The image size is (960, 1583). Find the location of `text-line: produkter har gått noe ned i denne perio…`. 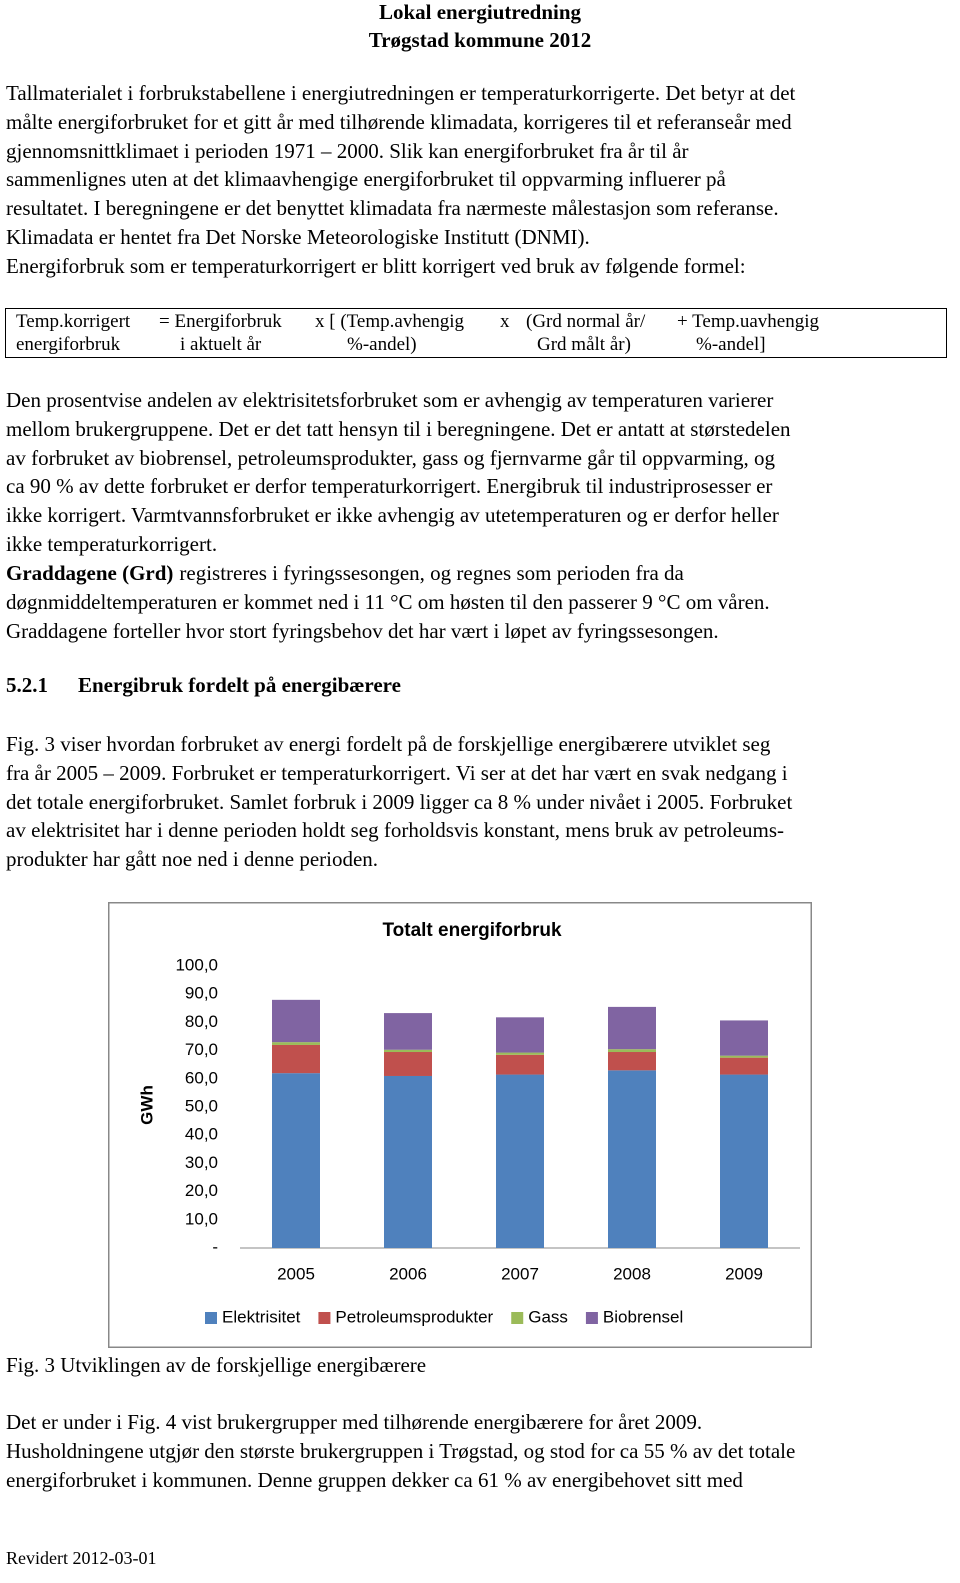

text-line: produkter har gått noe ned i denne perio… is located at coordinates (192, 859).